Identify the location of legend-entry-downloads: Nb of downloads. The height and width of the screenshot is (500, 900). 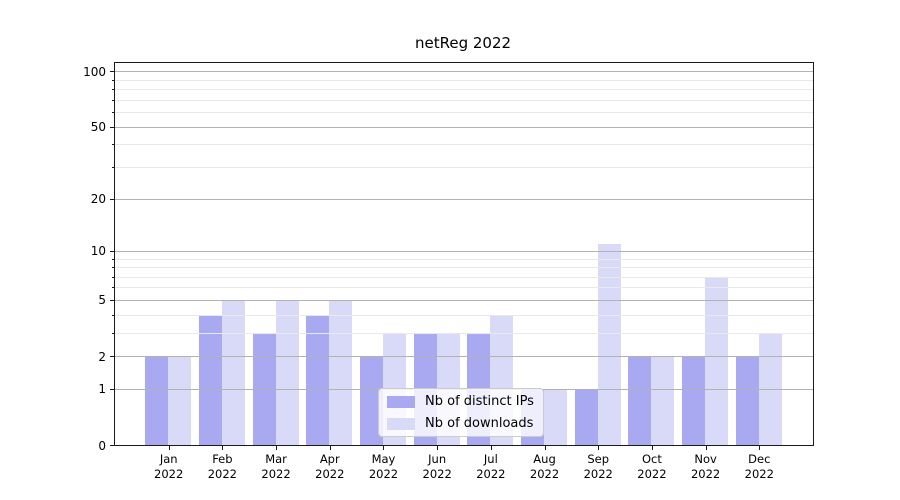
(461, 424).